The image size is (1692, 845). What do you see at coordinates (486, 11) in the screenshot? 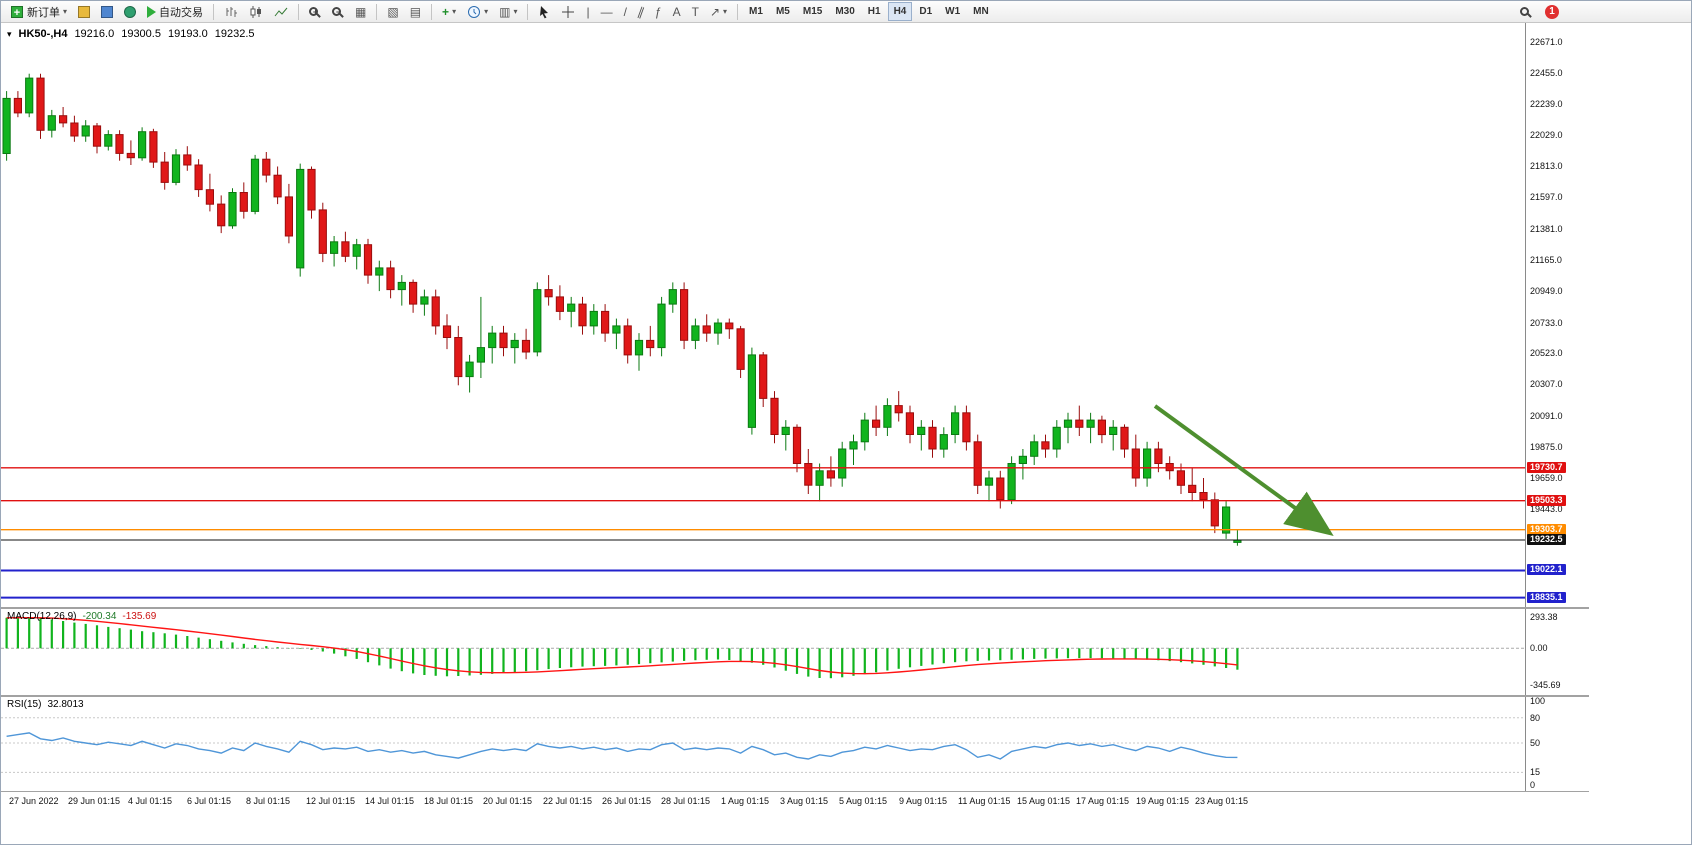
I see `chevron-down-icon: ▾` at bounding box center [486, 11].